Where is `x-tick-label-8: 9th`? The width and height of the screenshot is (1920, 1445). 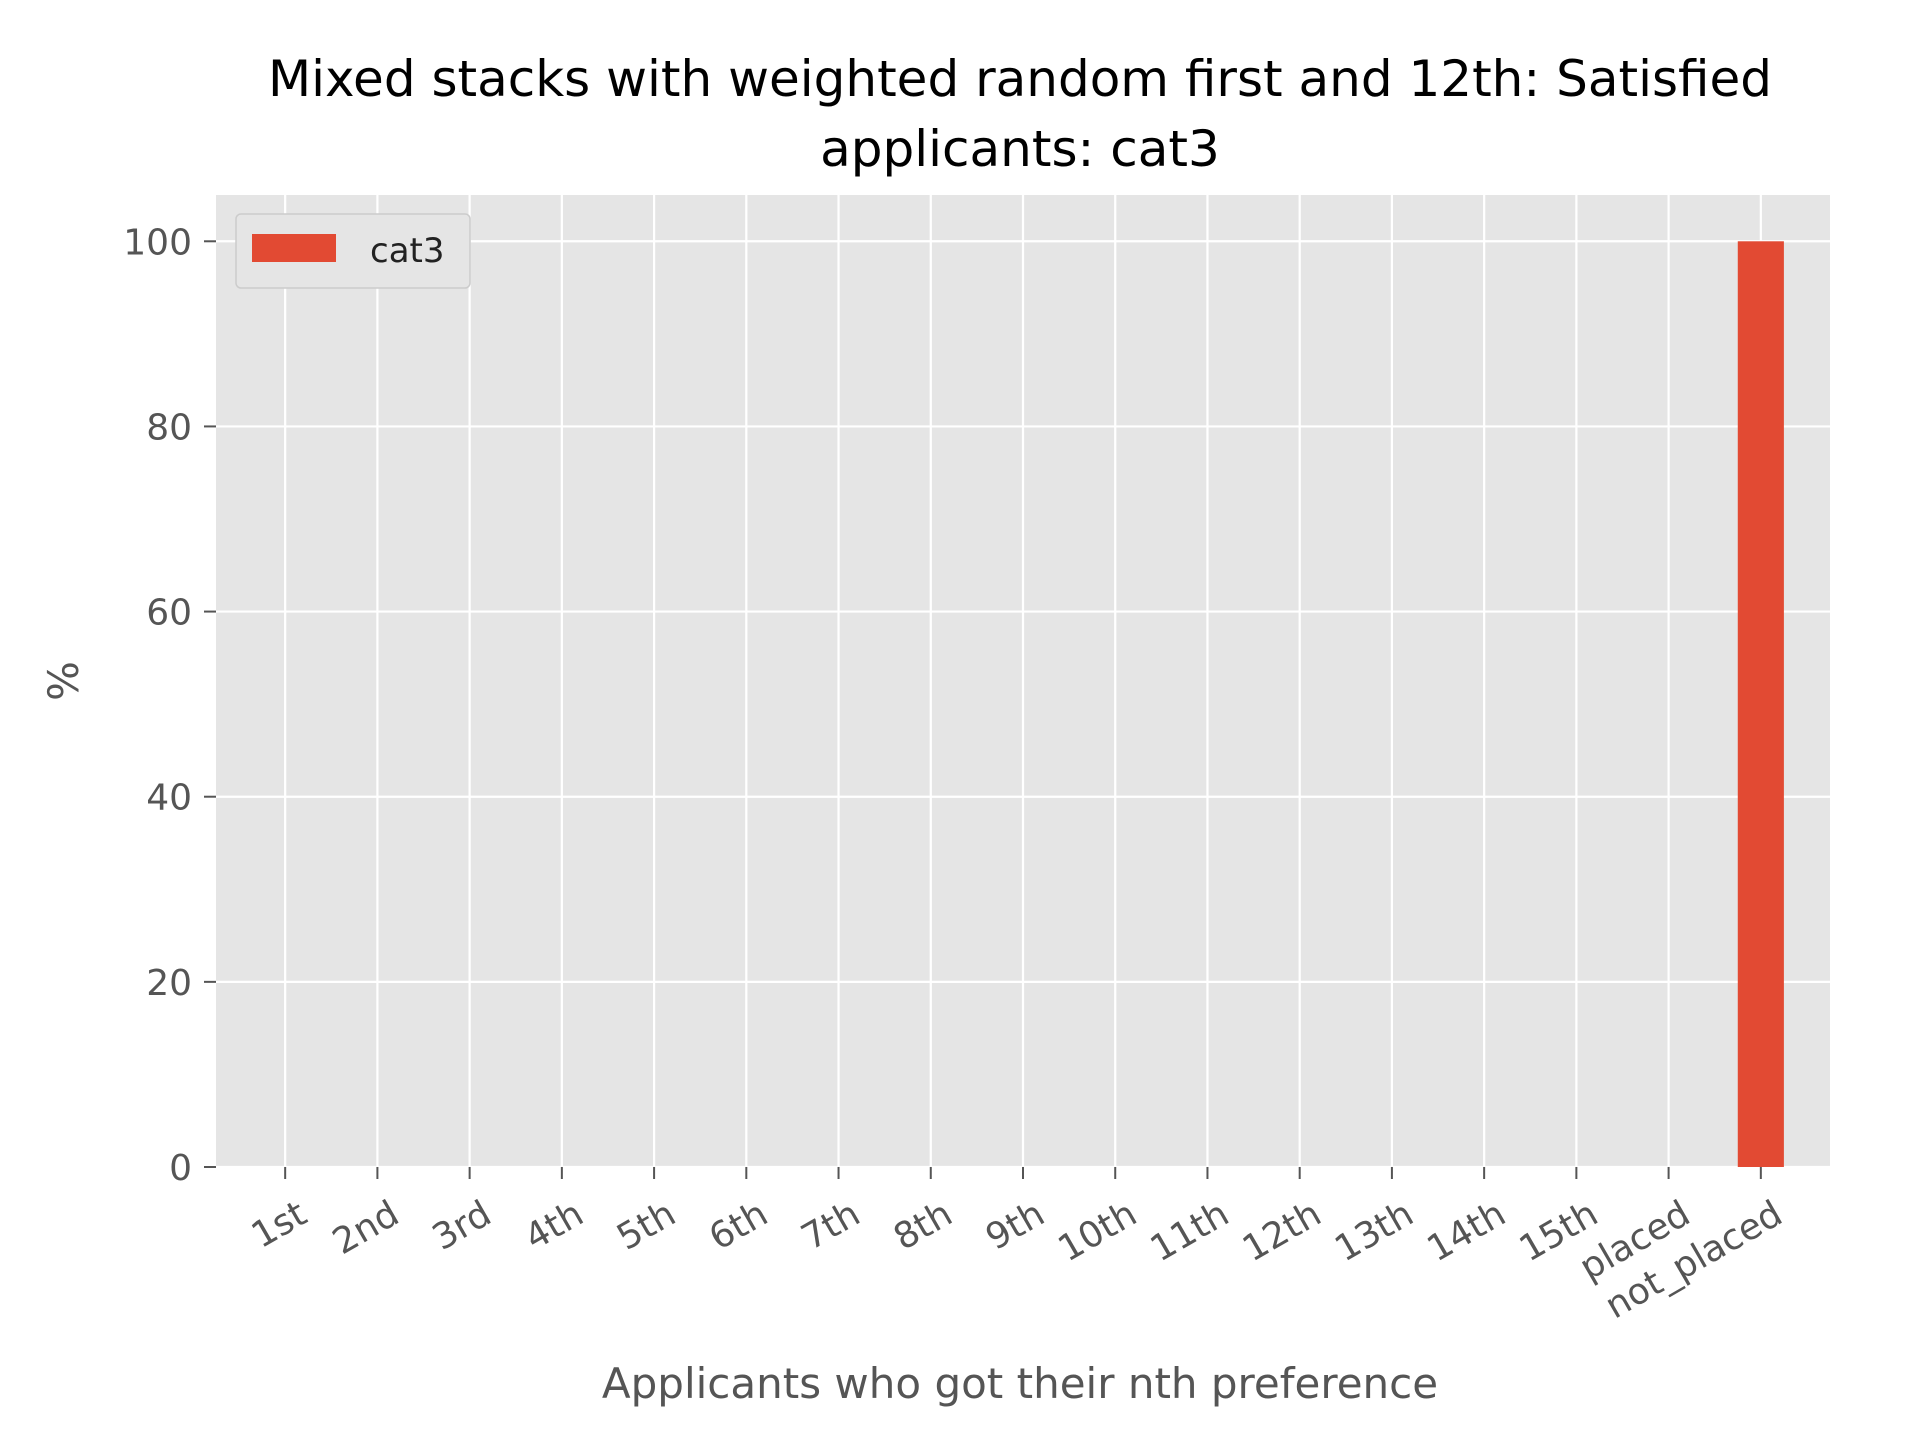 x-tick-label-8: 9th is located at coordinates (1015, 1225).